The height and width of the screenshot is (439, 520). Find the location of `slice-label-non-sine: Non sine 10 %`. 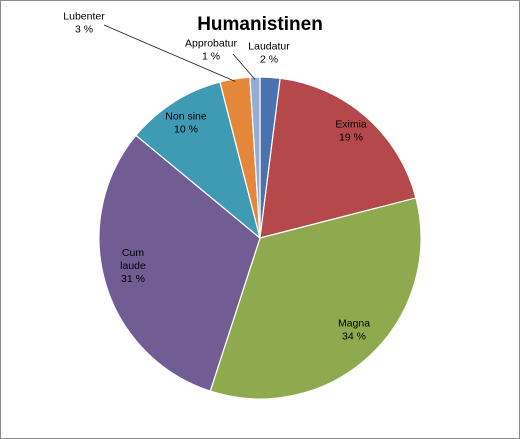

slice-label-non-sine: Non sine 10 % is located at coordinates (186, 123).